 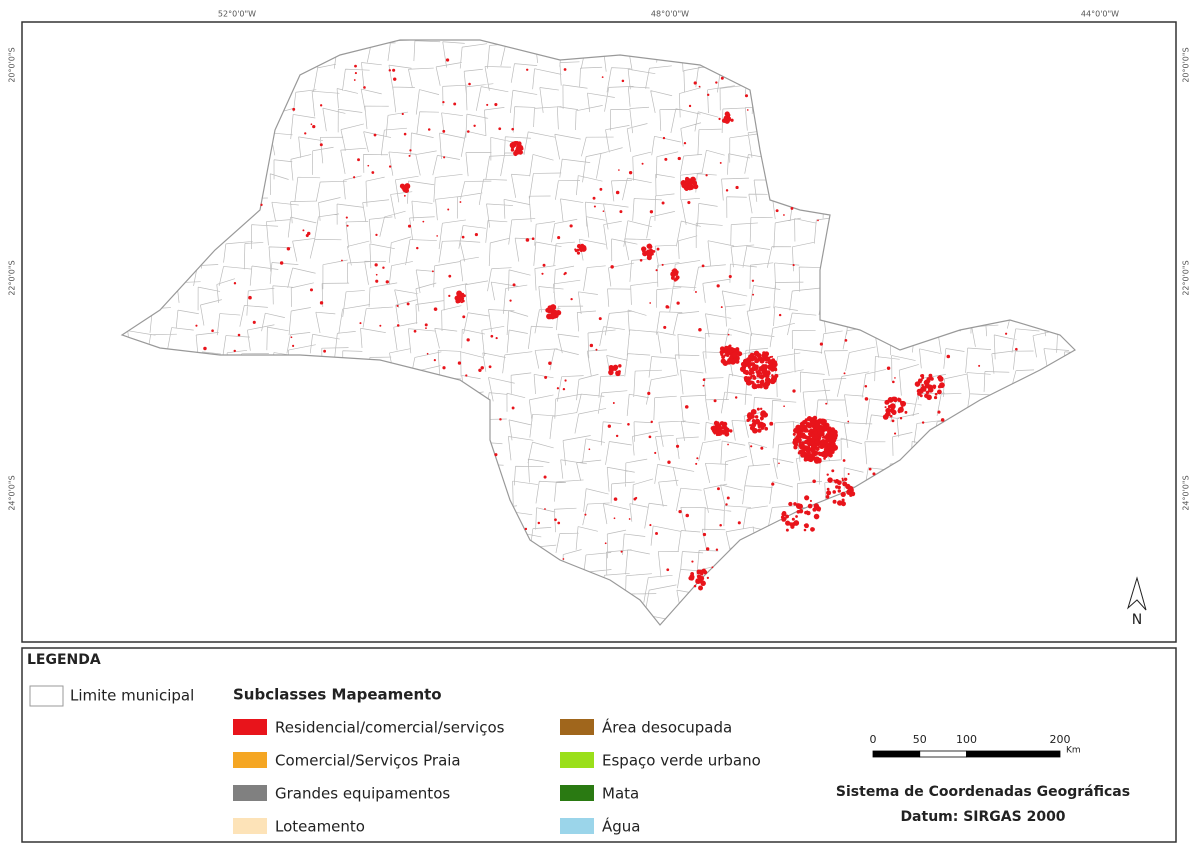 I want to click on scale-label: 100, so click(x=966, y=739).